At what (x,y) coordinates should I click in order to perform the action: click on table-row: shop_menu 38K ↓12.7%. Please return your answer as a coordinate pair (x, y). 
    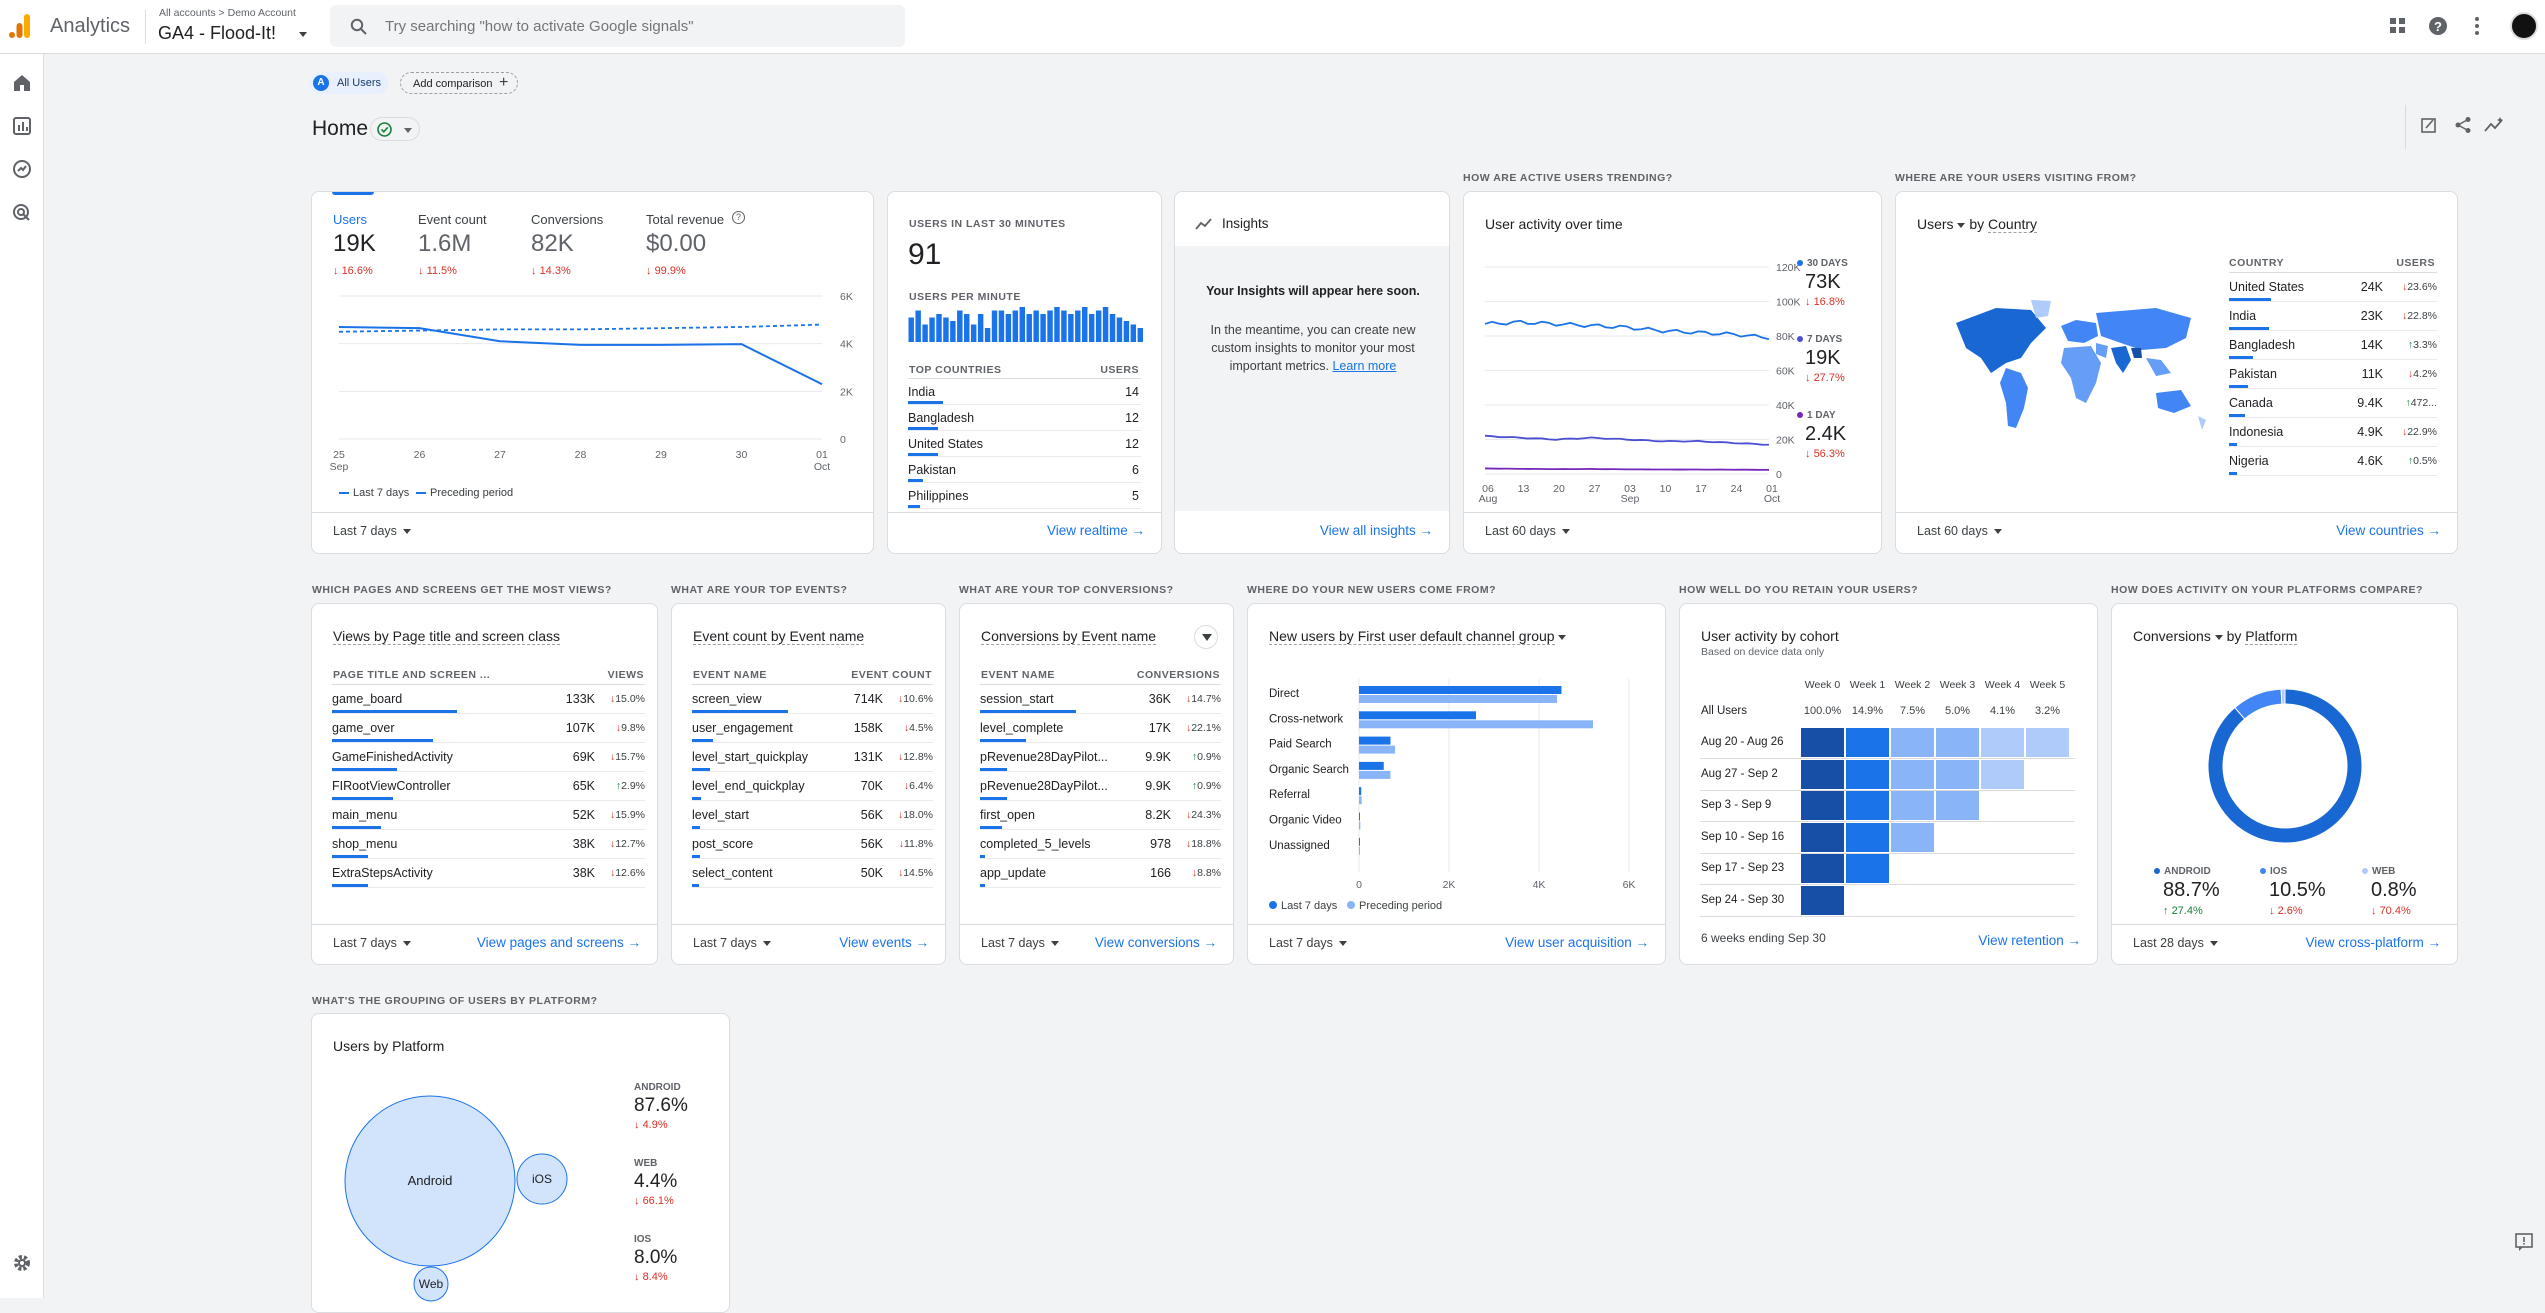
    Looking at the image, I should click on (488, 844).